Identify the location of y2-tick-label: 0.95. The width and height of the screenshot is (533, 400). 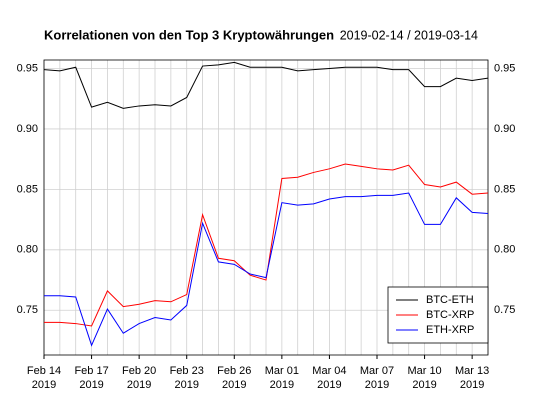
(504, 68).